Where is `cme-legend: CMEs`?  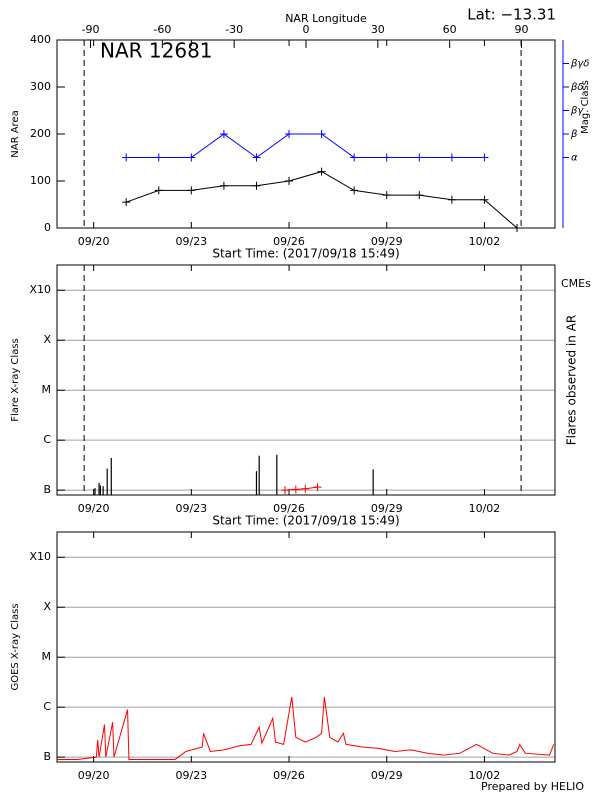
cme-legend: CMEs is located at coordinates (576, 283).